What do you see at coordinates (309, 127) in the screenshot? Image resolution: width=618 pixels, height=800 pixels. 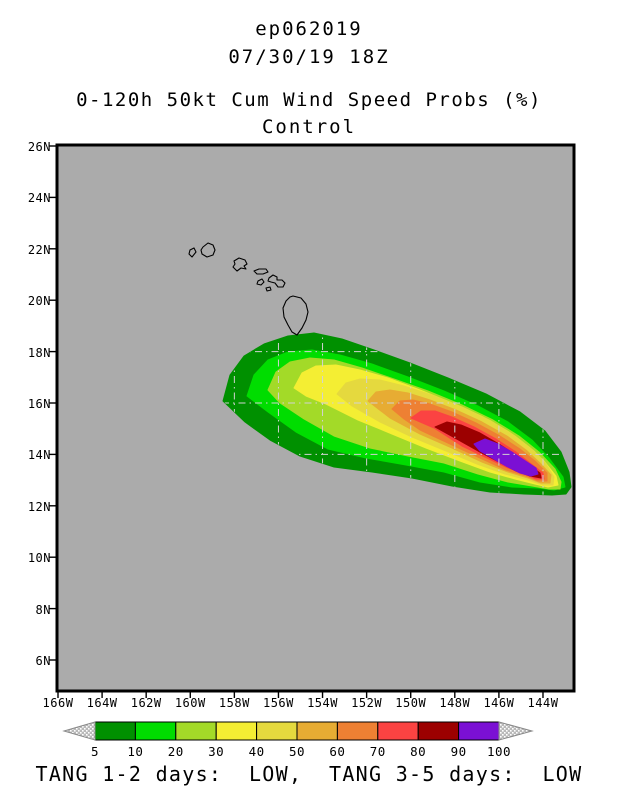 I see `model-label: Control` at bounding box center [309, 127].